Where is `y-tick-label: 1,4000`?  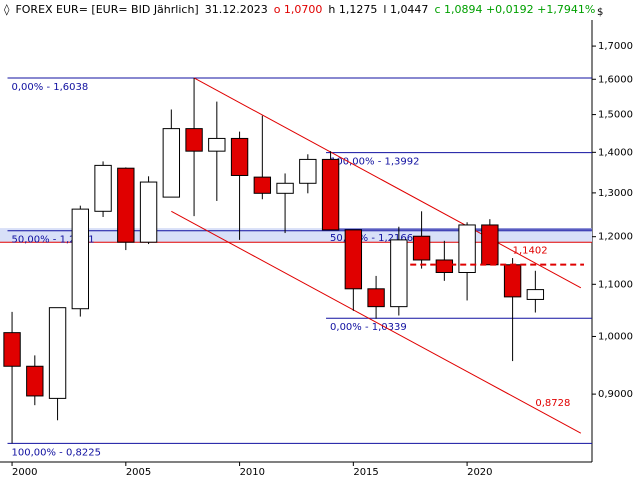 y-tick-label: 1,4000 is located at coordinates (615, 152).